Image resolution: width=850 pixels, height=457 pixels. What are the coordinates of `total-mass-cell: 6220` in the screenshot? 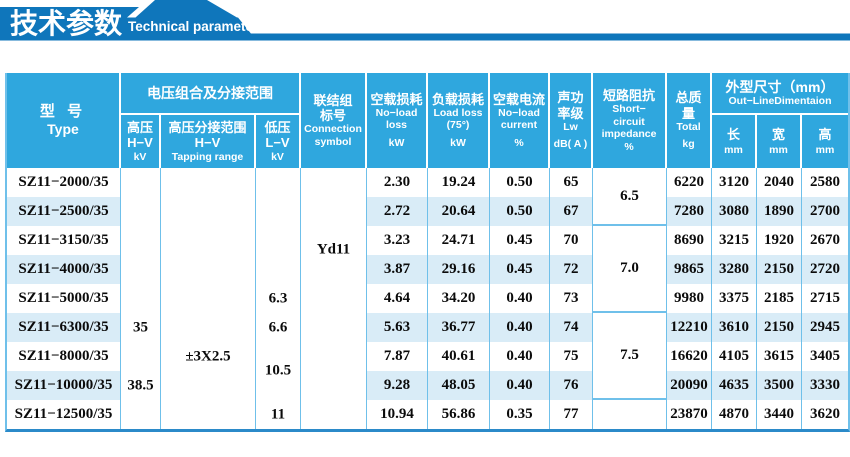 It's located at (689, 182).